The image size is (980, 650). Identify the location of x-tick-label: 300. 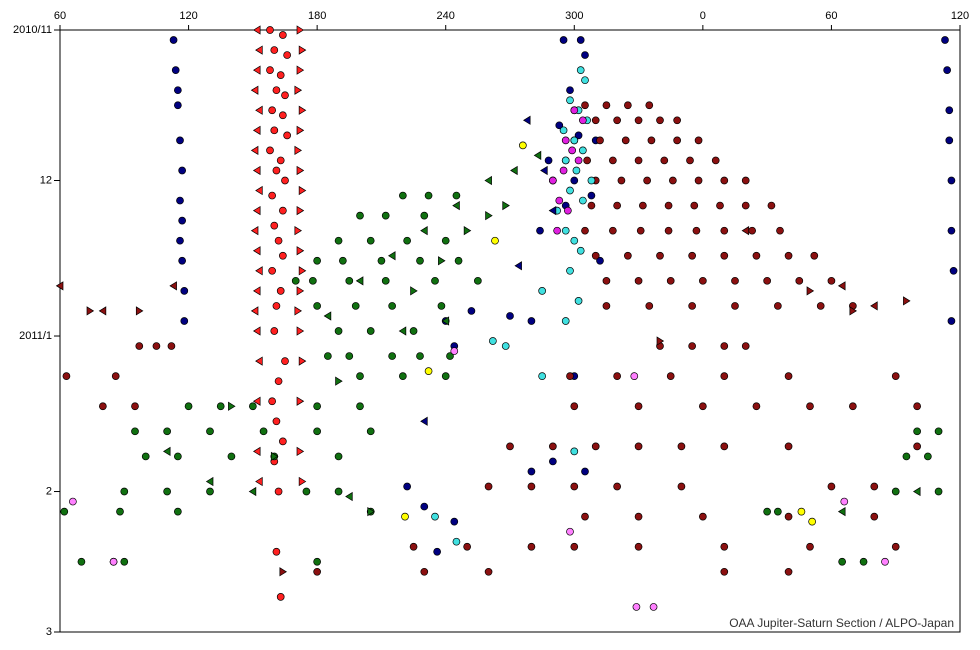
(574, 16).